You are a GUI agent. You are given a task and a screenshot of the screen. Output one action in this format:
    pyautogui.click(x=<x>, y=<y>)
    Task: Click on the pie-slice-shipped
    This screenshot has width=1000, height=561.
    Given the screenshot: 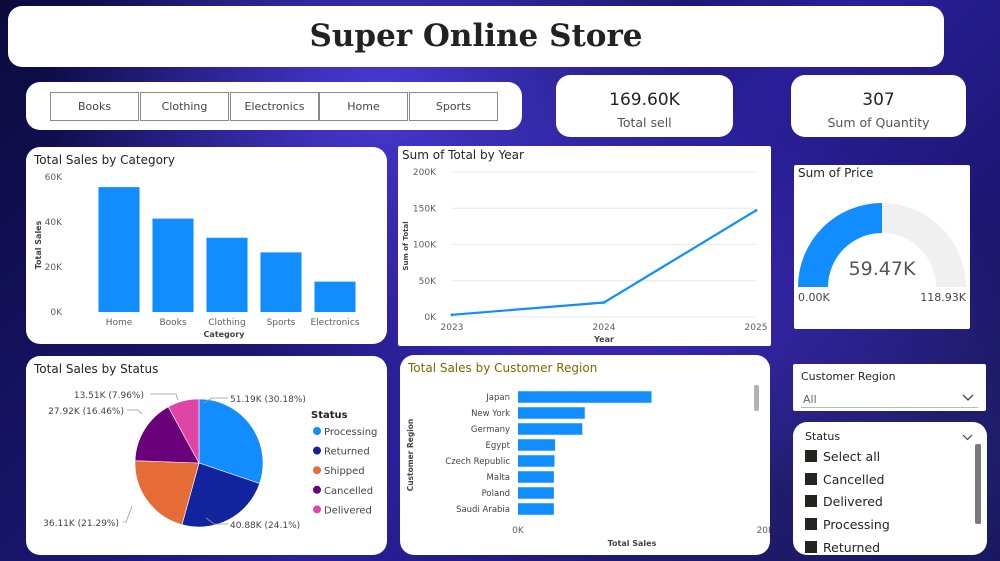 What is the action you would take?
    pyautogui.click(x=167, y=493)
    